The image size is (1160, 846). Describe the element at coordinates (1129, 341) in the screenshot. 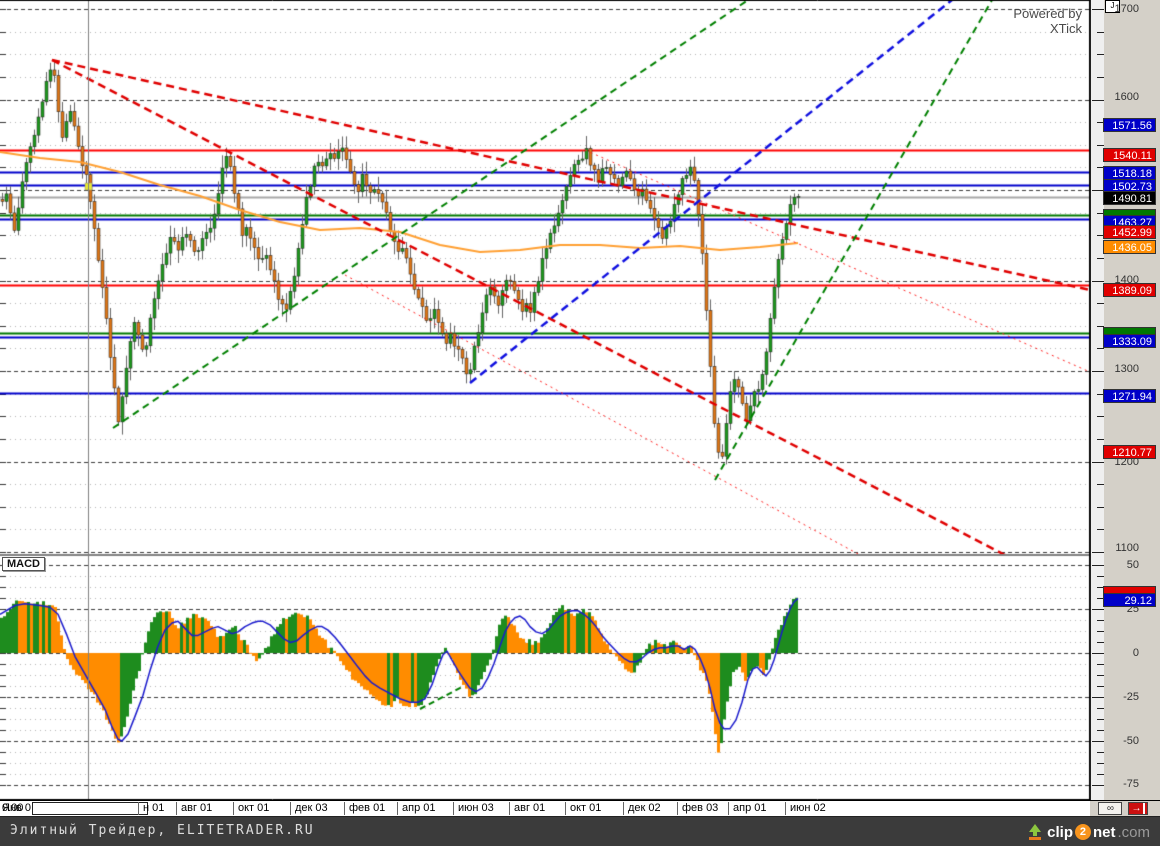

I see `price-badge: 1333.09` at that location.